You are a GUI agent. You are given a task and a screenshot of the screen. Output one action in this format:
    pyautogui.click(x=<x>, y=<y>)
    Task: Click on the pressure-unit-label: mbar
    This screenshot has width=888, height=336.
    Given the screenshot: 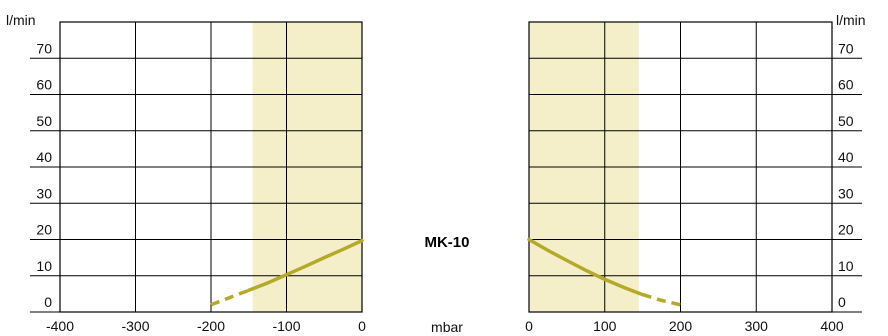 What is the action you would take?
    pyautogui.click(x=447, y=327)
    